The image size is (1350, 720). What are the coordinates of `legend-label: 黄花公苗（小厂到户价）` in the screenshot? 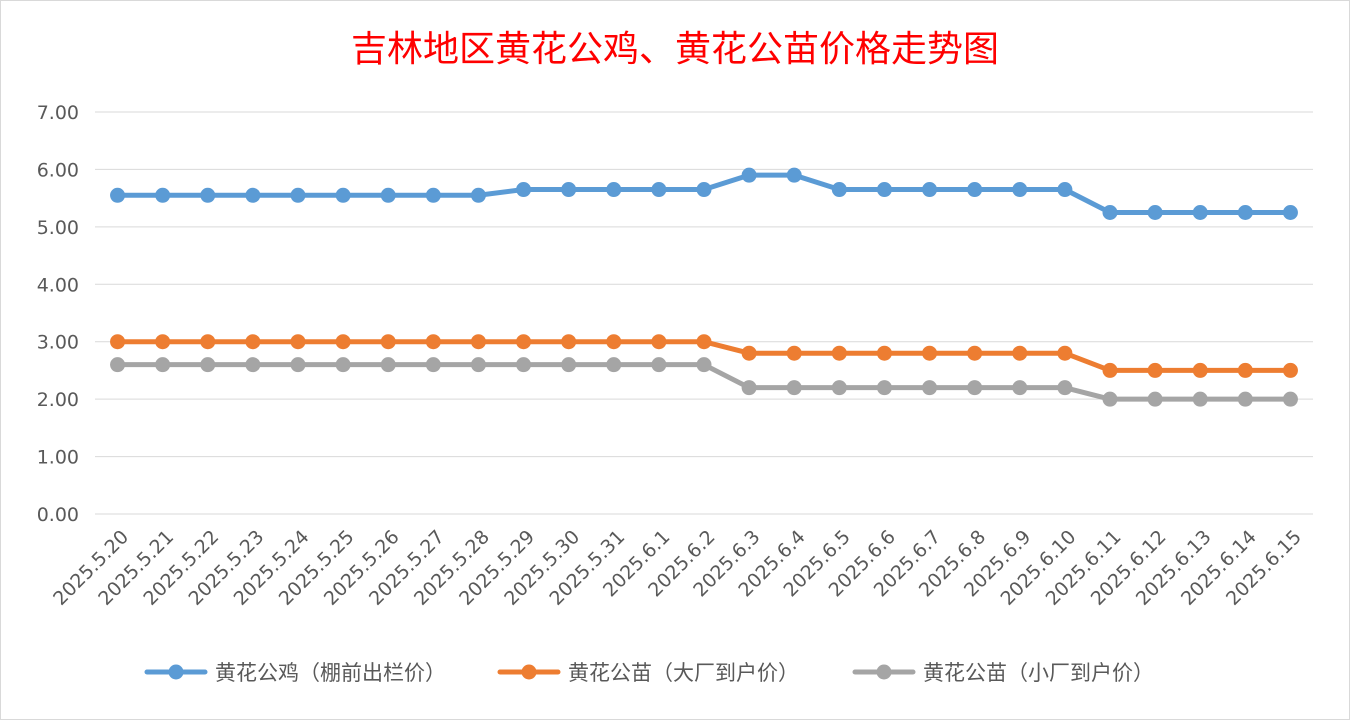 It's located at (1038, 673).